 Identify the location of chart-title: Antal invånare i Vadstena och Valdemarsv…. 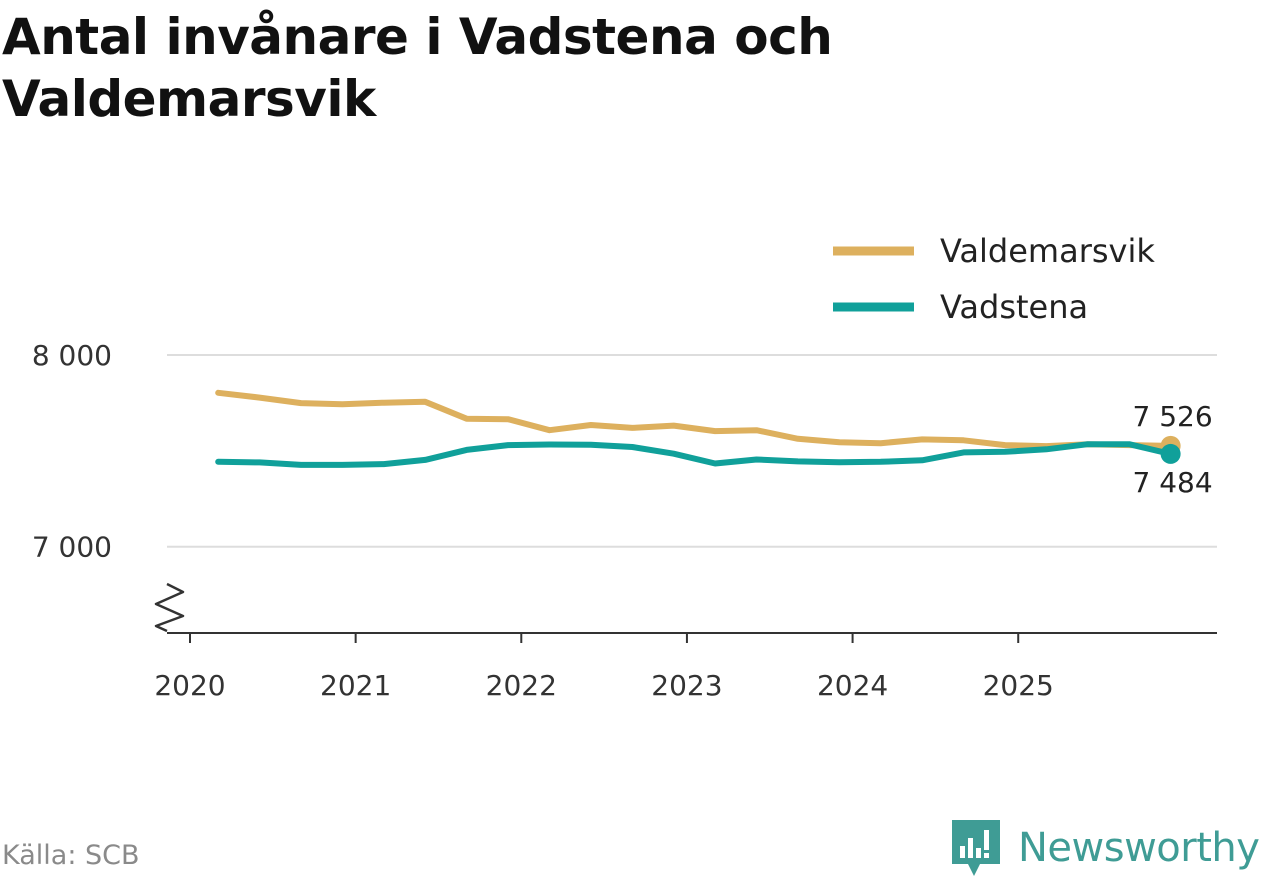
(417, 68).